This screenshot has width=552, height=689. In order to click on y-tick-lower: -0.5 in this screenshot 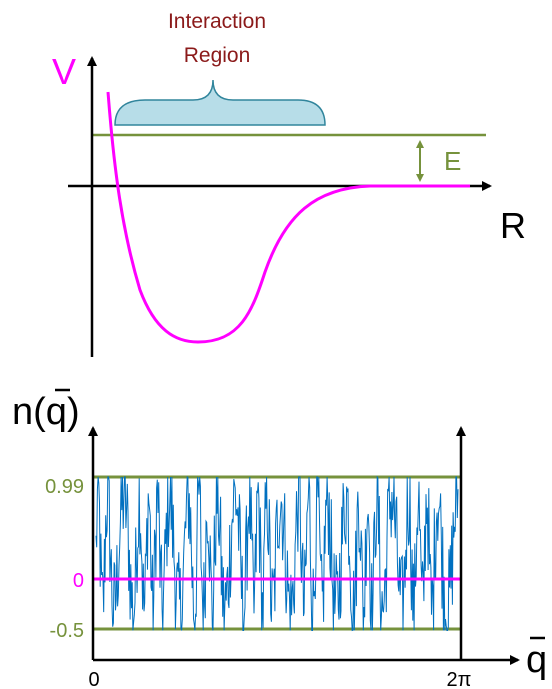, I will do `click(67, 631)`.